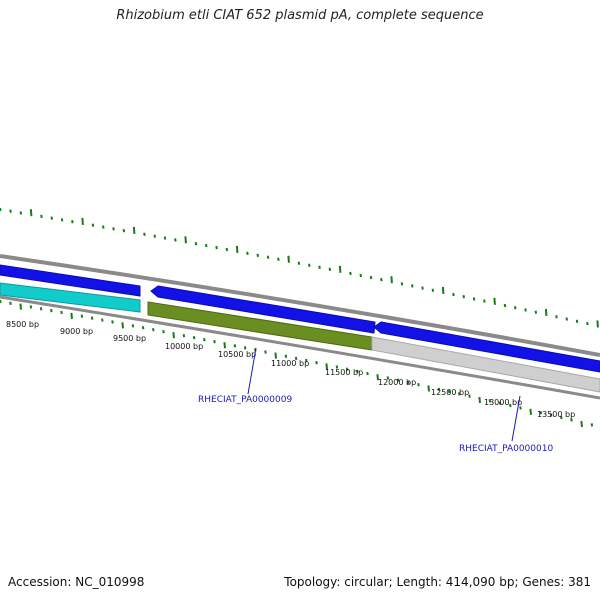 The height and width of the screenshot is (600, 600). What do you see at coordinates (76, 331) in the screenshot?
I see `scale-label: 9000 bp` at bounding box center [76, 331].